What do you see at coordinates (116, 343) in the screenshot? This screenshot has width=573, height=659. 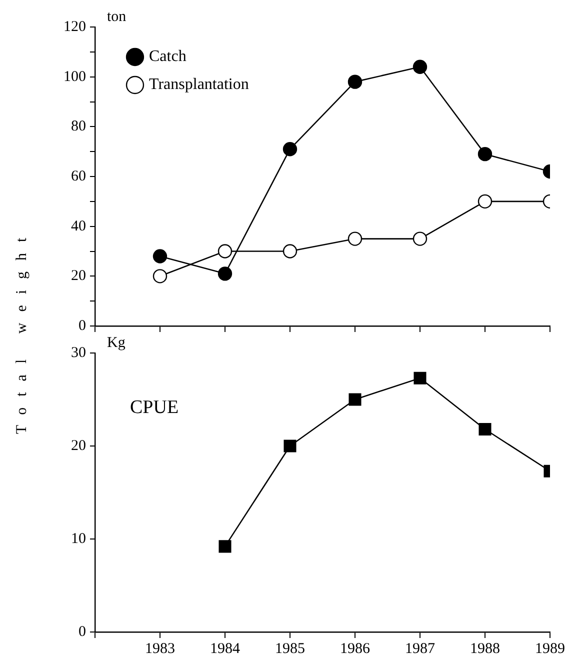 I see `text: Kg` at bounding box center [116, 343].